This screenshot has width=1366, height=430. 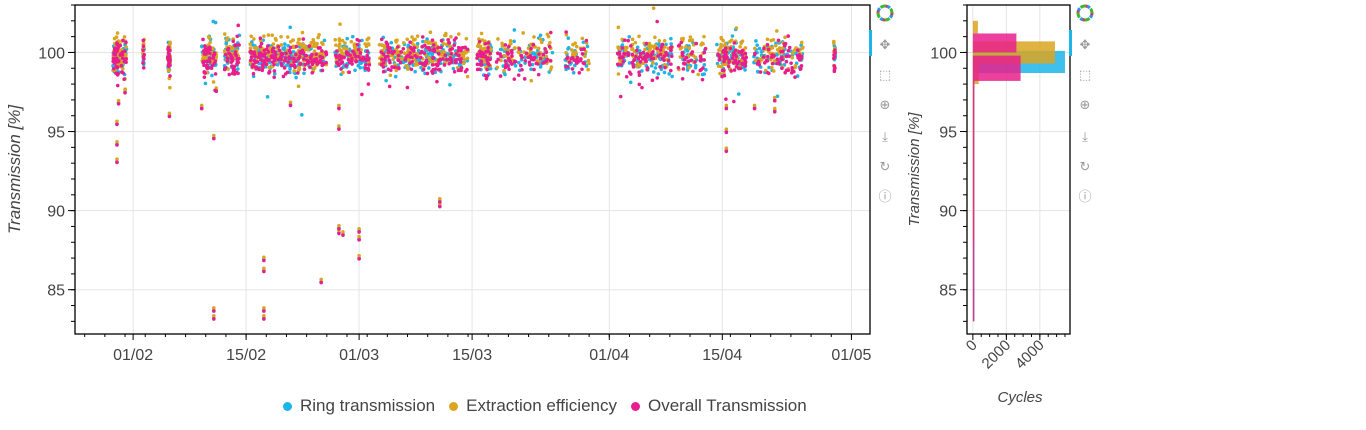 I want to click on legend-item-overall: Overall Transmission, so click(x=718, y=406).